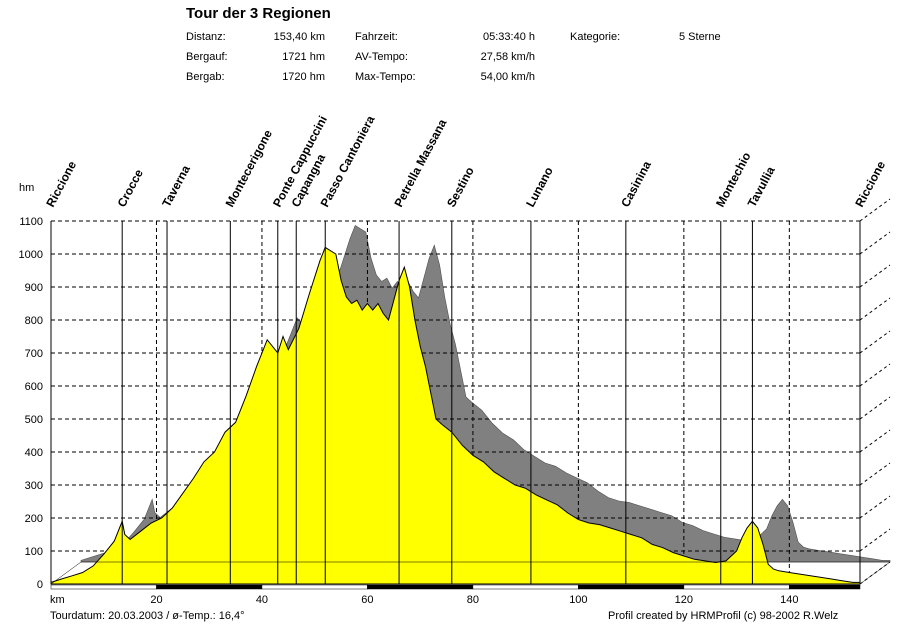 This screenshot has width=910, height=624. I want to click on y-tick-label: 200, so click(34, 519).